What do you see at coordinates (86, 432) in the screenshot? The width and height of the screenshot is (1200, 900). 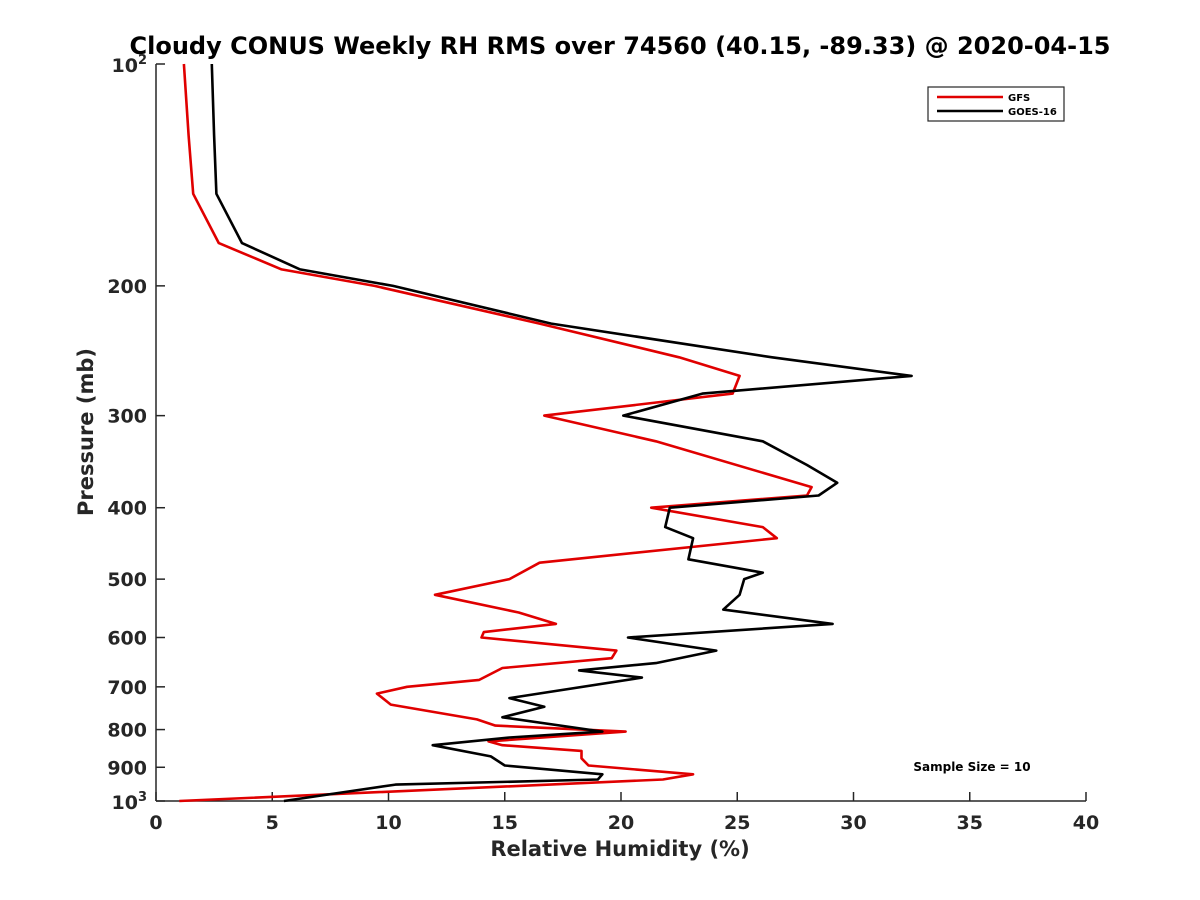 I see `y-axis-label: Pressure (mb)` at bounding box center [86, 432].